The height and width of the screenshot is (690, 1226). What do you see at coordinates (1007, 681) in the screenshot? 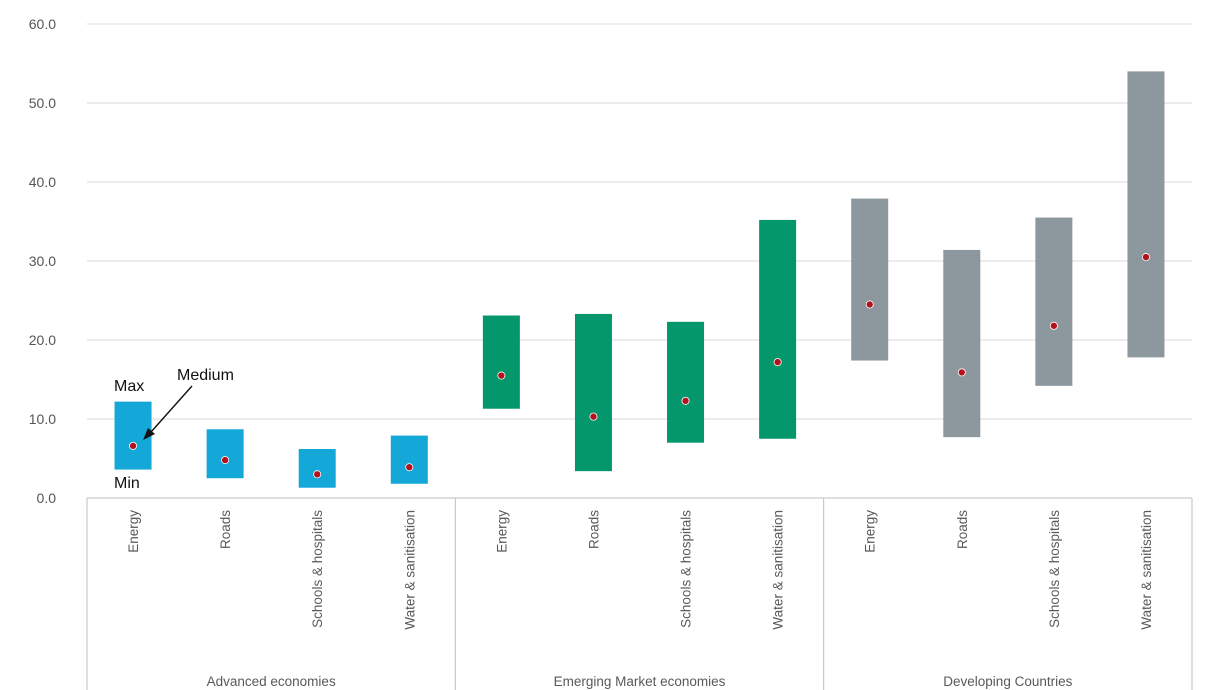
I see `group-label: Developing Countries` at bounding box center [1007, 681].